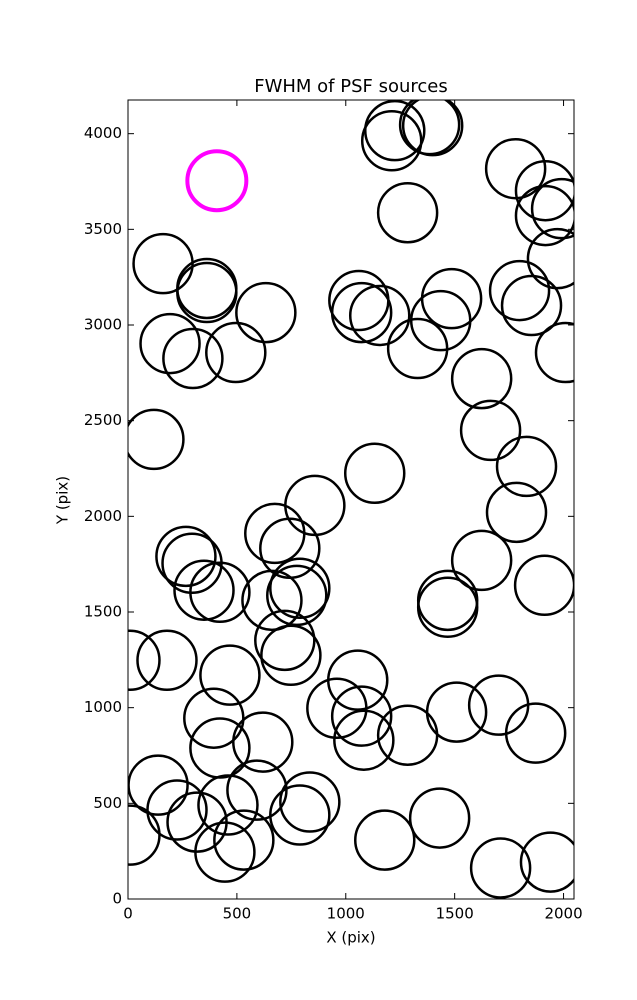  What do you see at coordinates (103, 612) in the screenshot?
I see `y-tick-label: 1500` at bounding box center [103, 612].